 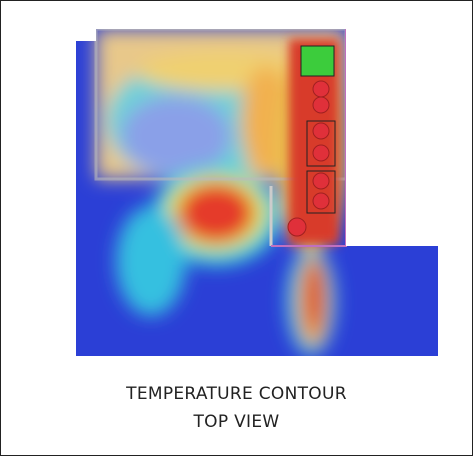 I want to click on caption-line: TEMPERATURE CONTOUR, so click(x=236, y=394).